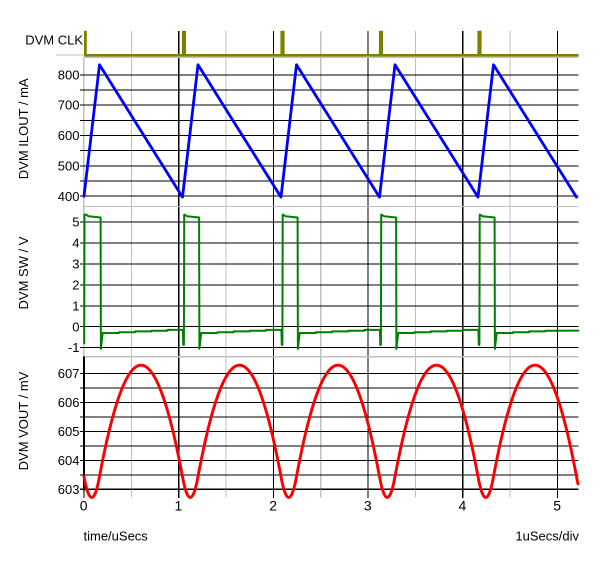  What do you see at coordinates (69, 402) in the screenshot?
I see `svg-text: 606` at bounding box center [69, 402].